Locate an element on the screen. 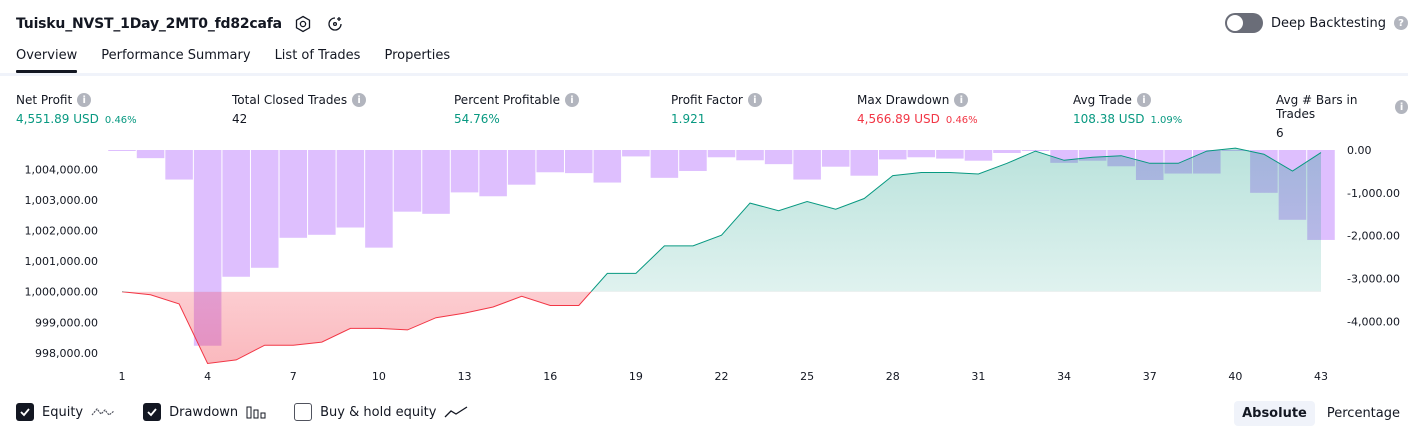 The image size is (1424, 438). x-axis-tick: 25 is located at coordinates (807, 375).